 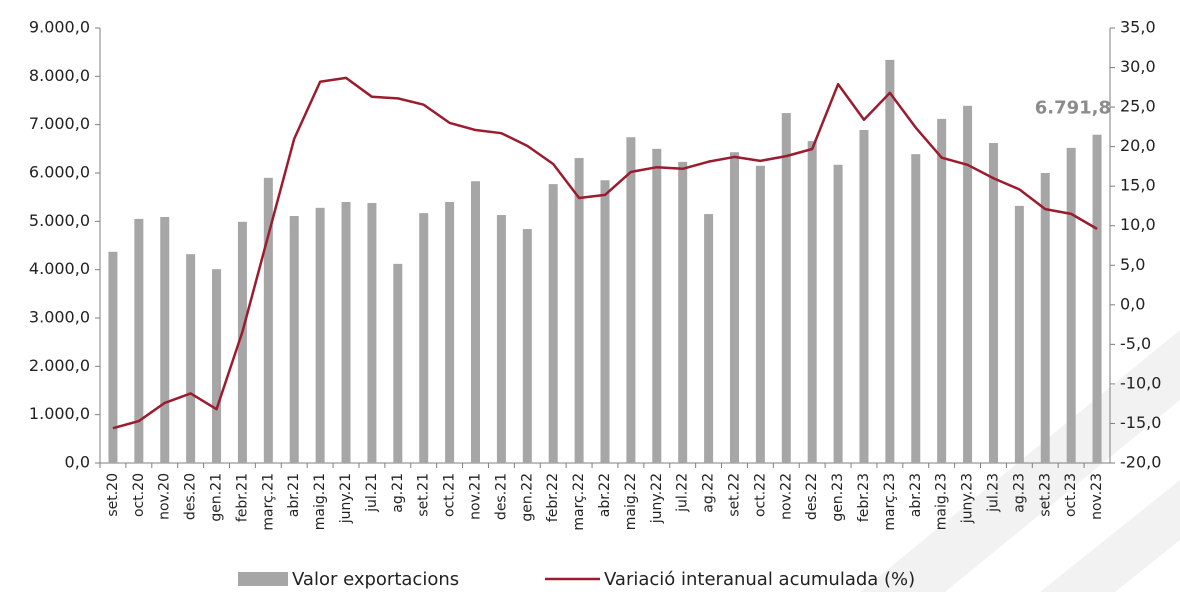 I want to click on x-tick-label: oct.21, so click(x=450, y=495).